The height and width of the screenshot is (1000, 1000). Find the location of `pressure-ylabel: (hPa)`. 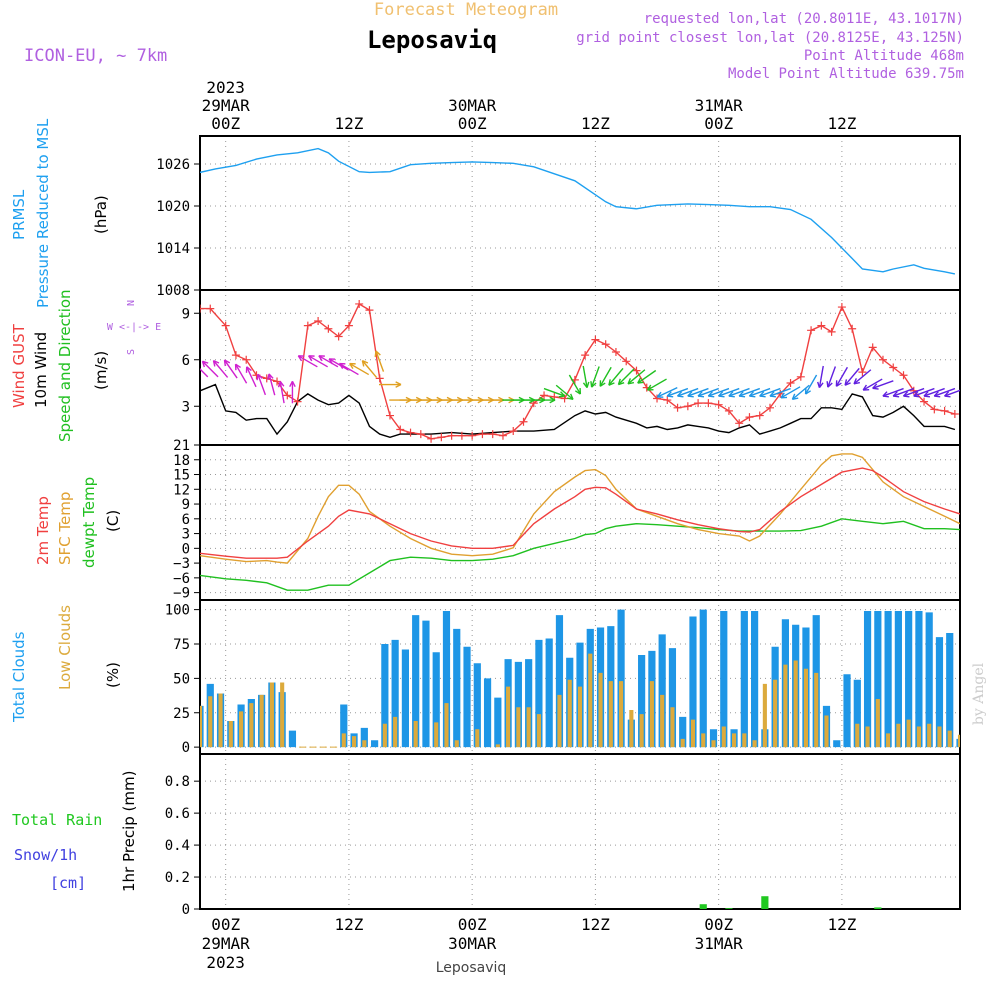

pressure-ylabel: (hPa) is located at coordinates (101, 214).